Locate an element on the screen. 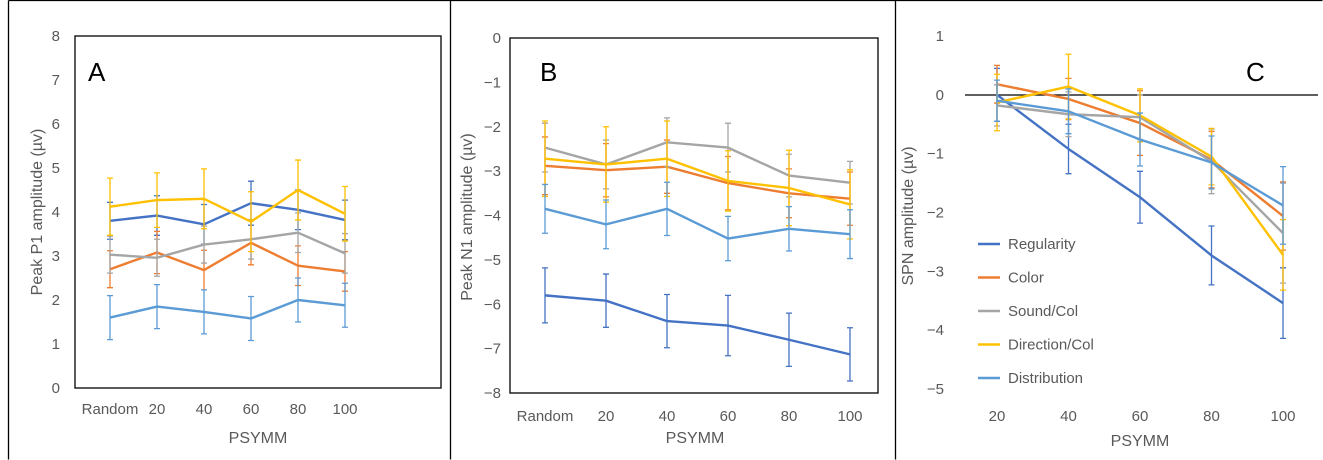  x-axis-title-a: PSYMM is located at coordinates (258, 438).